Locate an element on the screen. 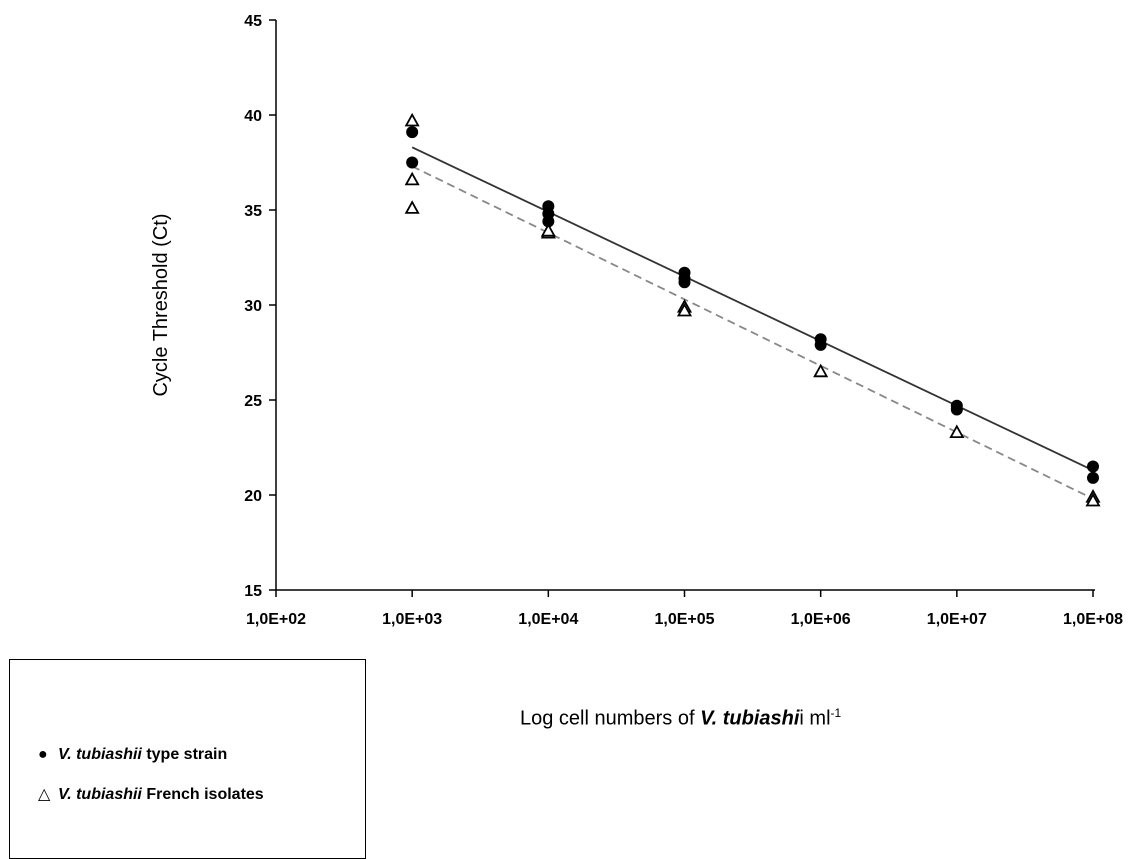 The height and width of the screenshot is (859, 1137). y-tick-label: 30 is located at coordinates (253, 306).